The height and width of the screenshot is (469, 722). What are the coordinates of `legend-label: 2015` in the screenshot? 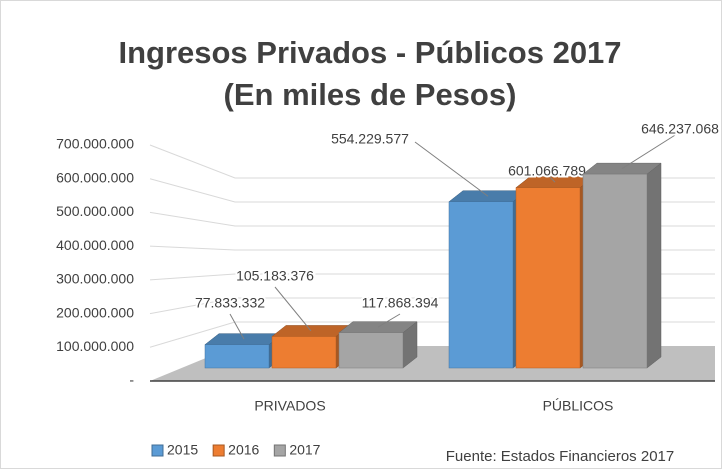 It's located at (182, 450).